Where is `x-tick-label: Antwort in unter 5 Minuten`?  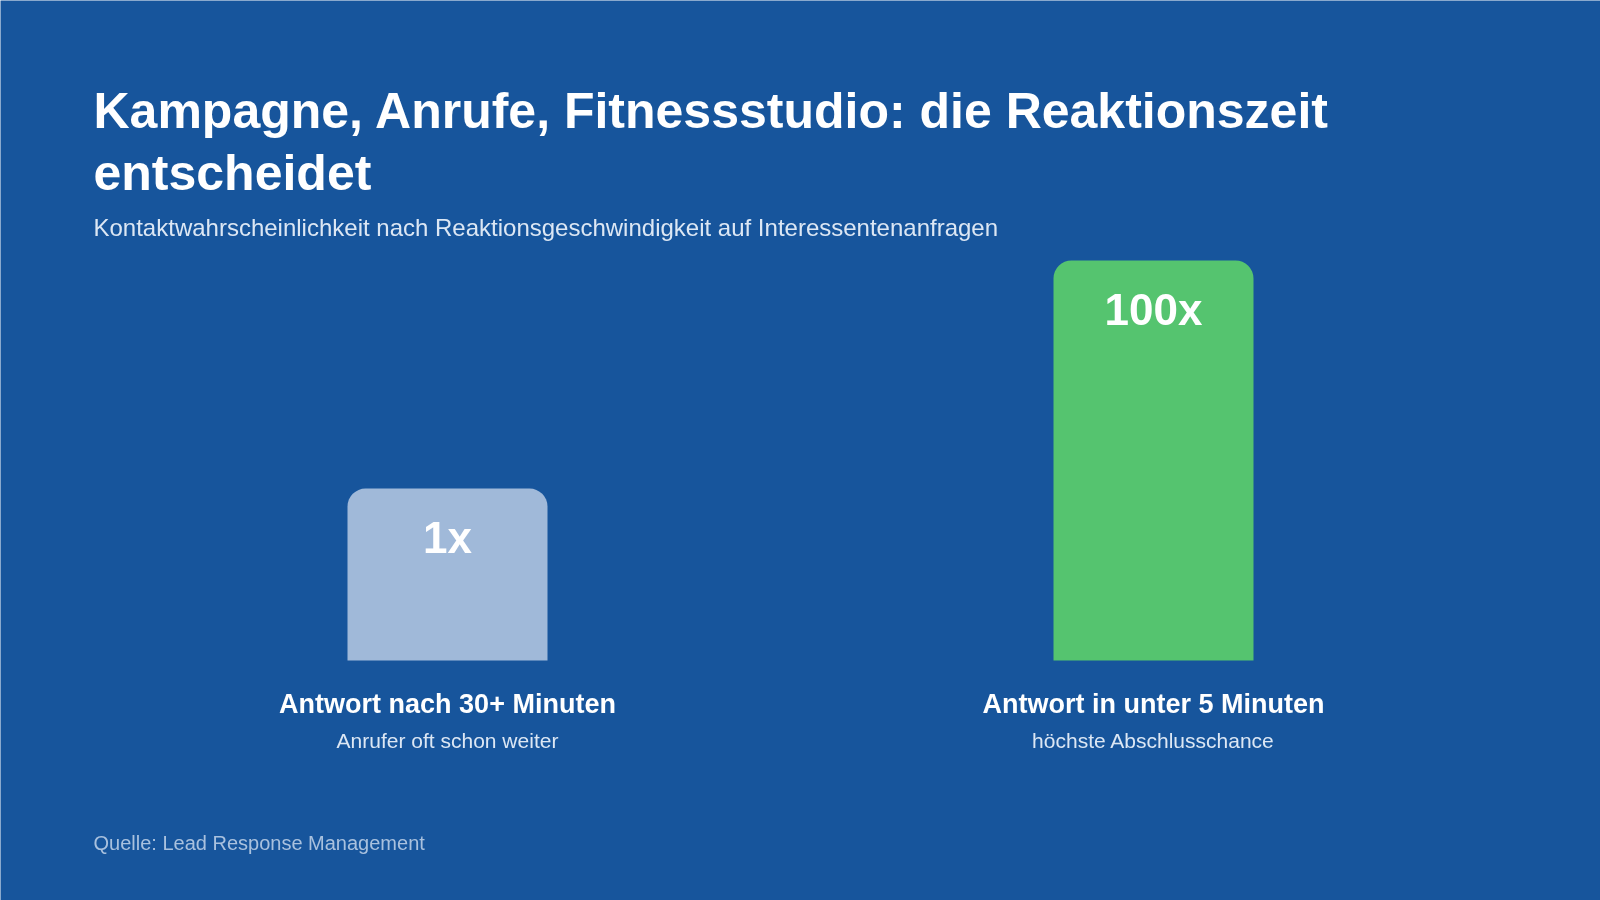
x-tick-label: Antwort in unter 5 Minuten is located at coordinates (1153, 703).